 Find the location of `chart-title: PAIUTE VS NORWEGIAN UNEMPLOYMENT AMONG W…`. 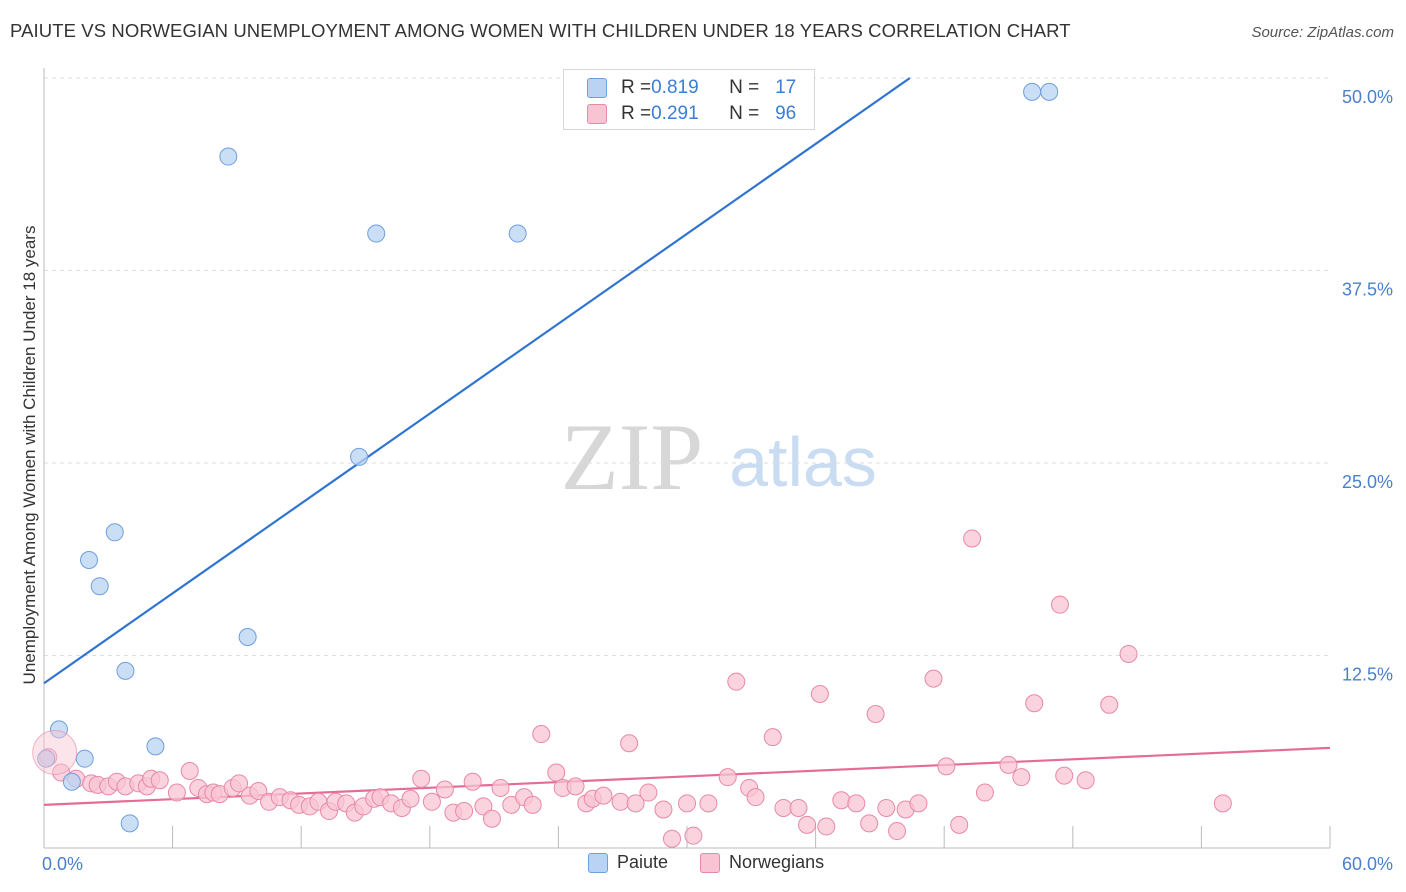

chart-title: PAIUTE VS NORWEGIAN UNEMPLOYMENT AMONG W… is located at coordinates (540, 30).